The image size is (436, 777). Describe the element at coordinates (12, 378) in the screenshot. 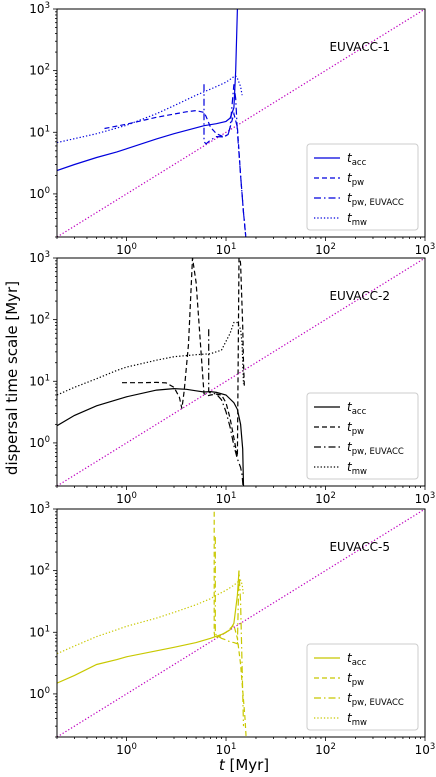

I see `y-axis-label: dispersal time scale [Myr]` at that location.